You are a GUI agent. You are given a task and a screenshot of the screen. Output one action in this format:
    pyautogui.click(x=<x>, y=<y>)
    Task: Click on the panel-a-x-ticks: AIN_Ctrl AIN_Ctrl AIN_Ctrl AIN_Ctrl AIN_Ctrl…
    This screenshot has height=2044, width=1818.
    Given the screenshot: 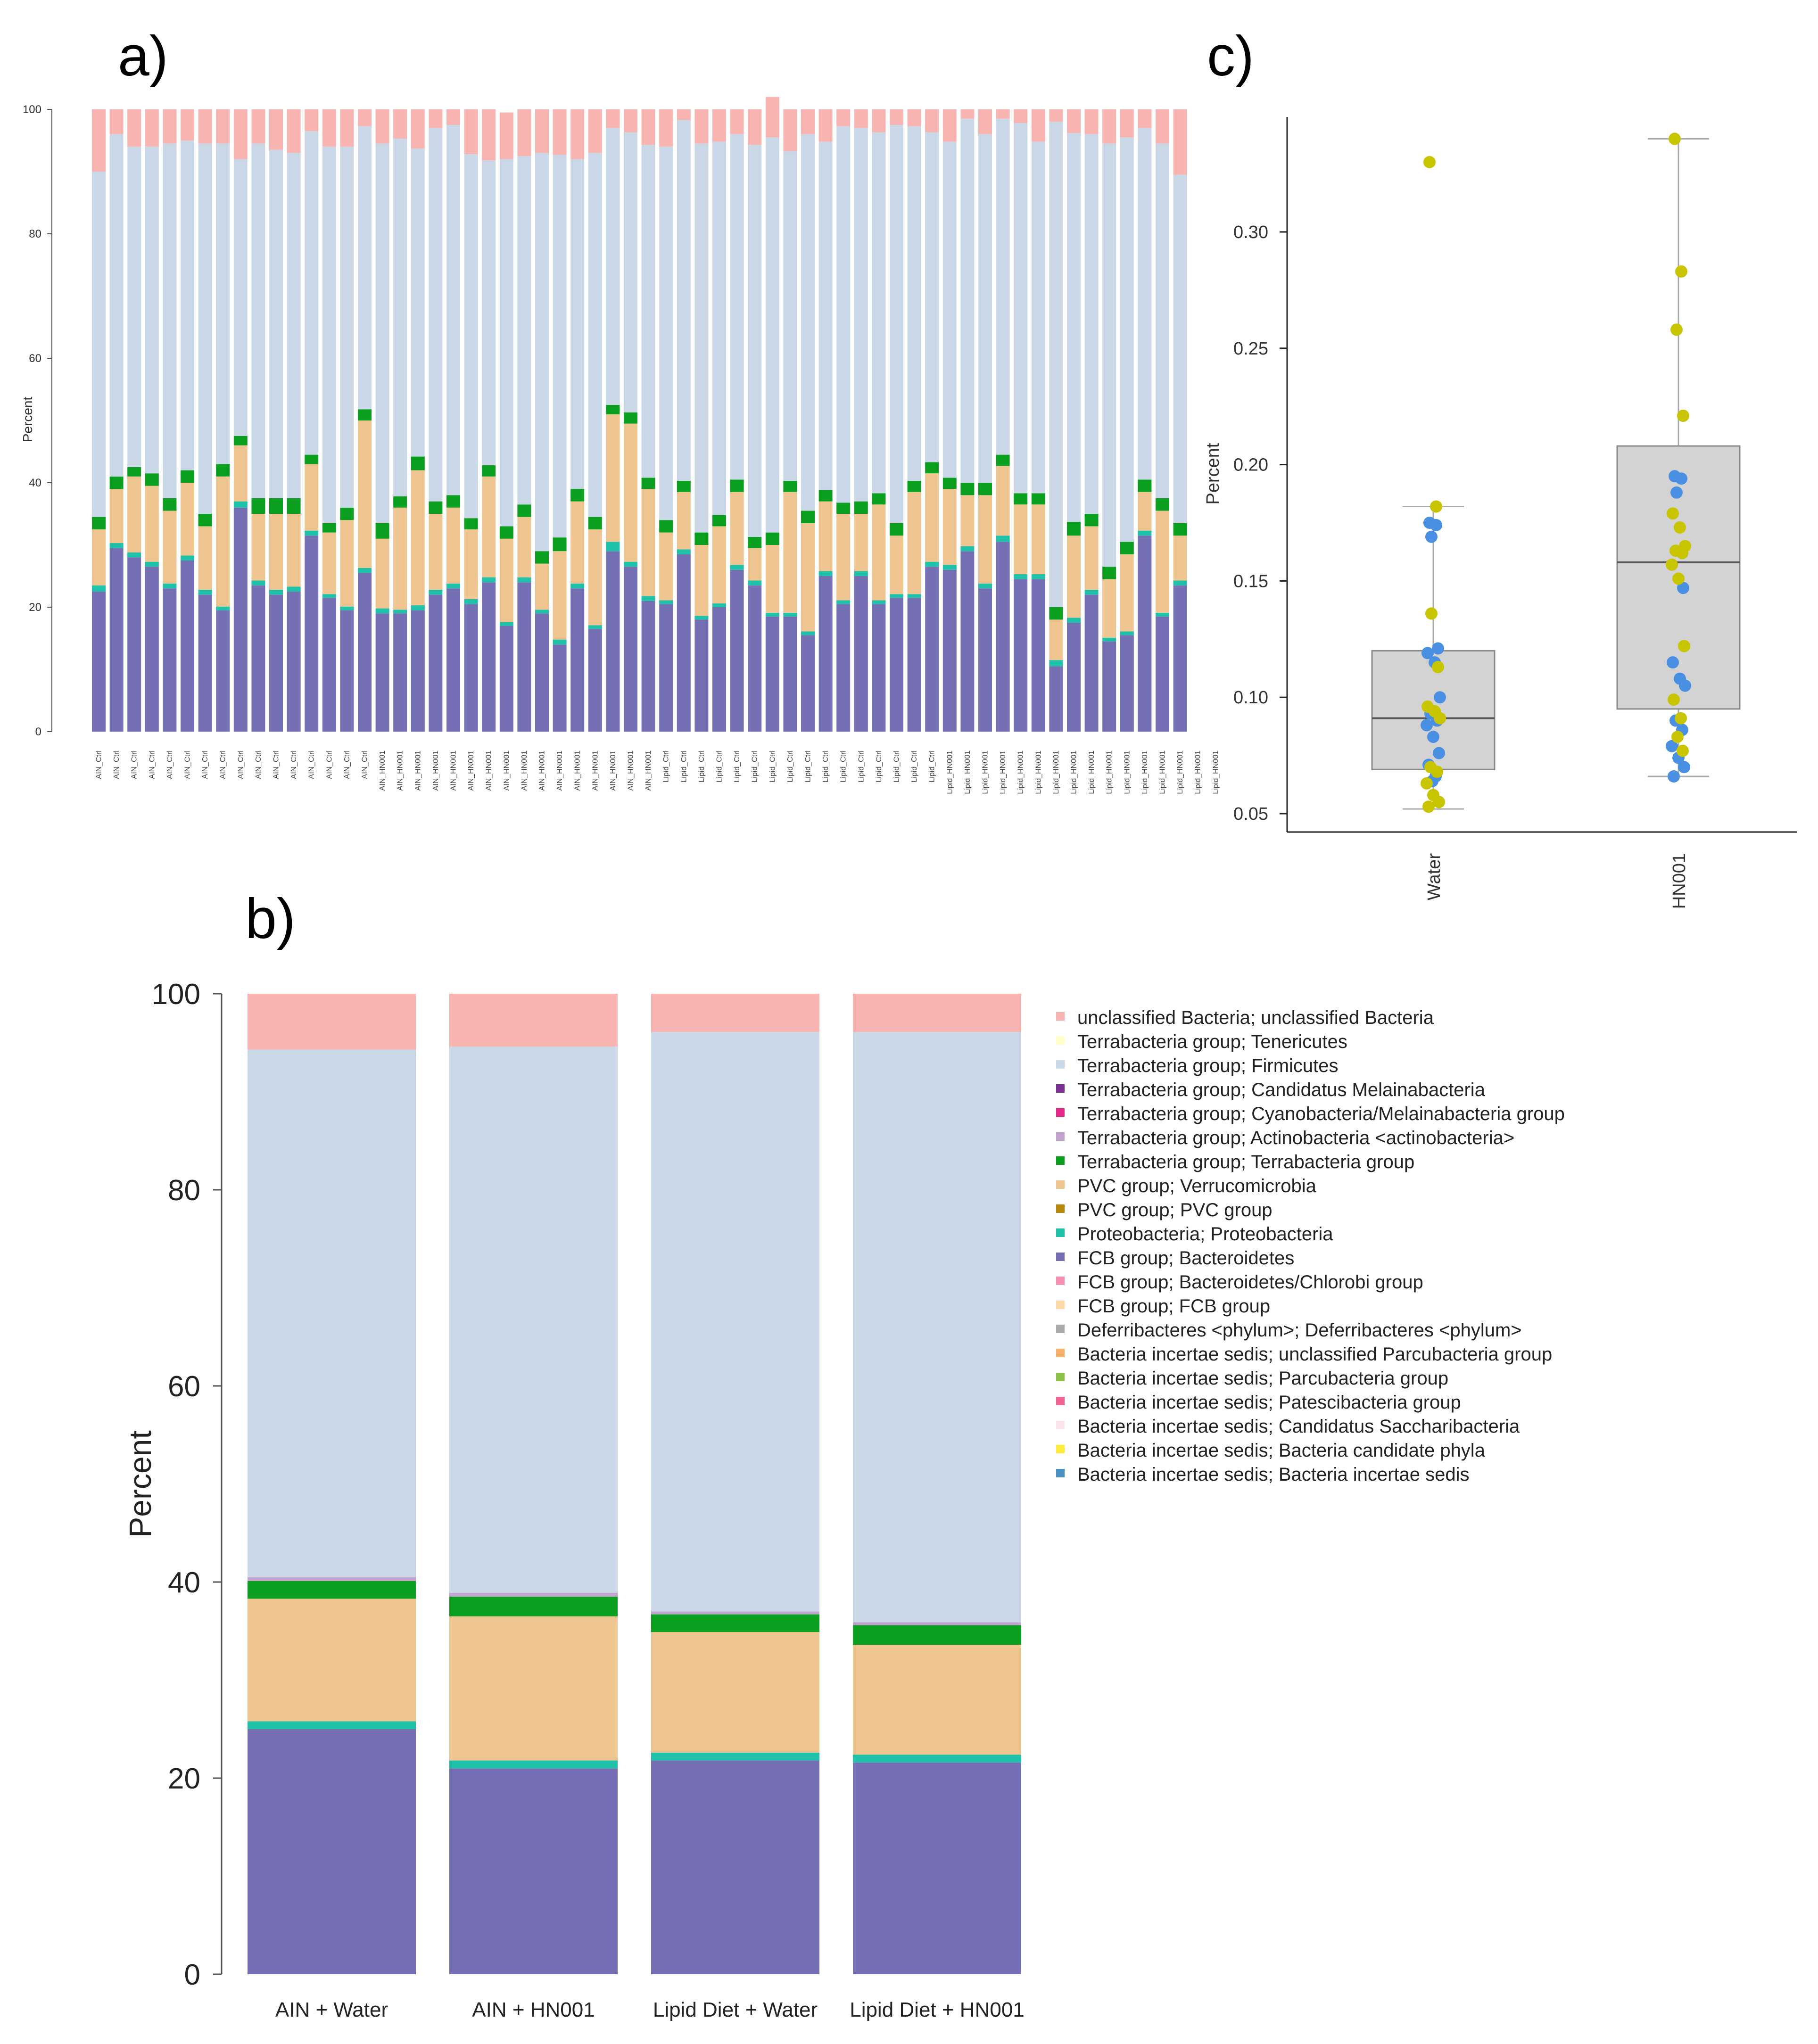 What is the action you would take?
    pyautogui.click(x=657, y=772)
    